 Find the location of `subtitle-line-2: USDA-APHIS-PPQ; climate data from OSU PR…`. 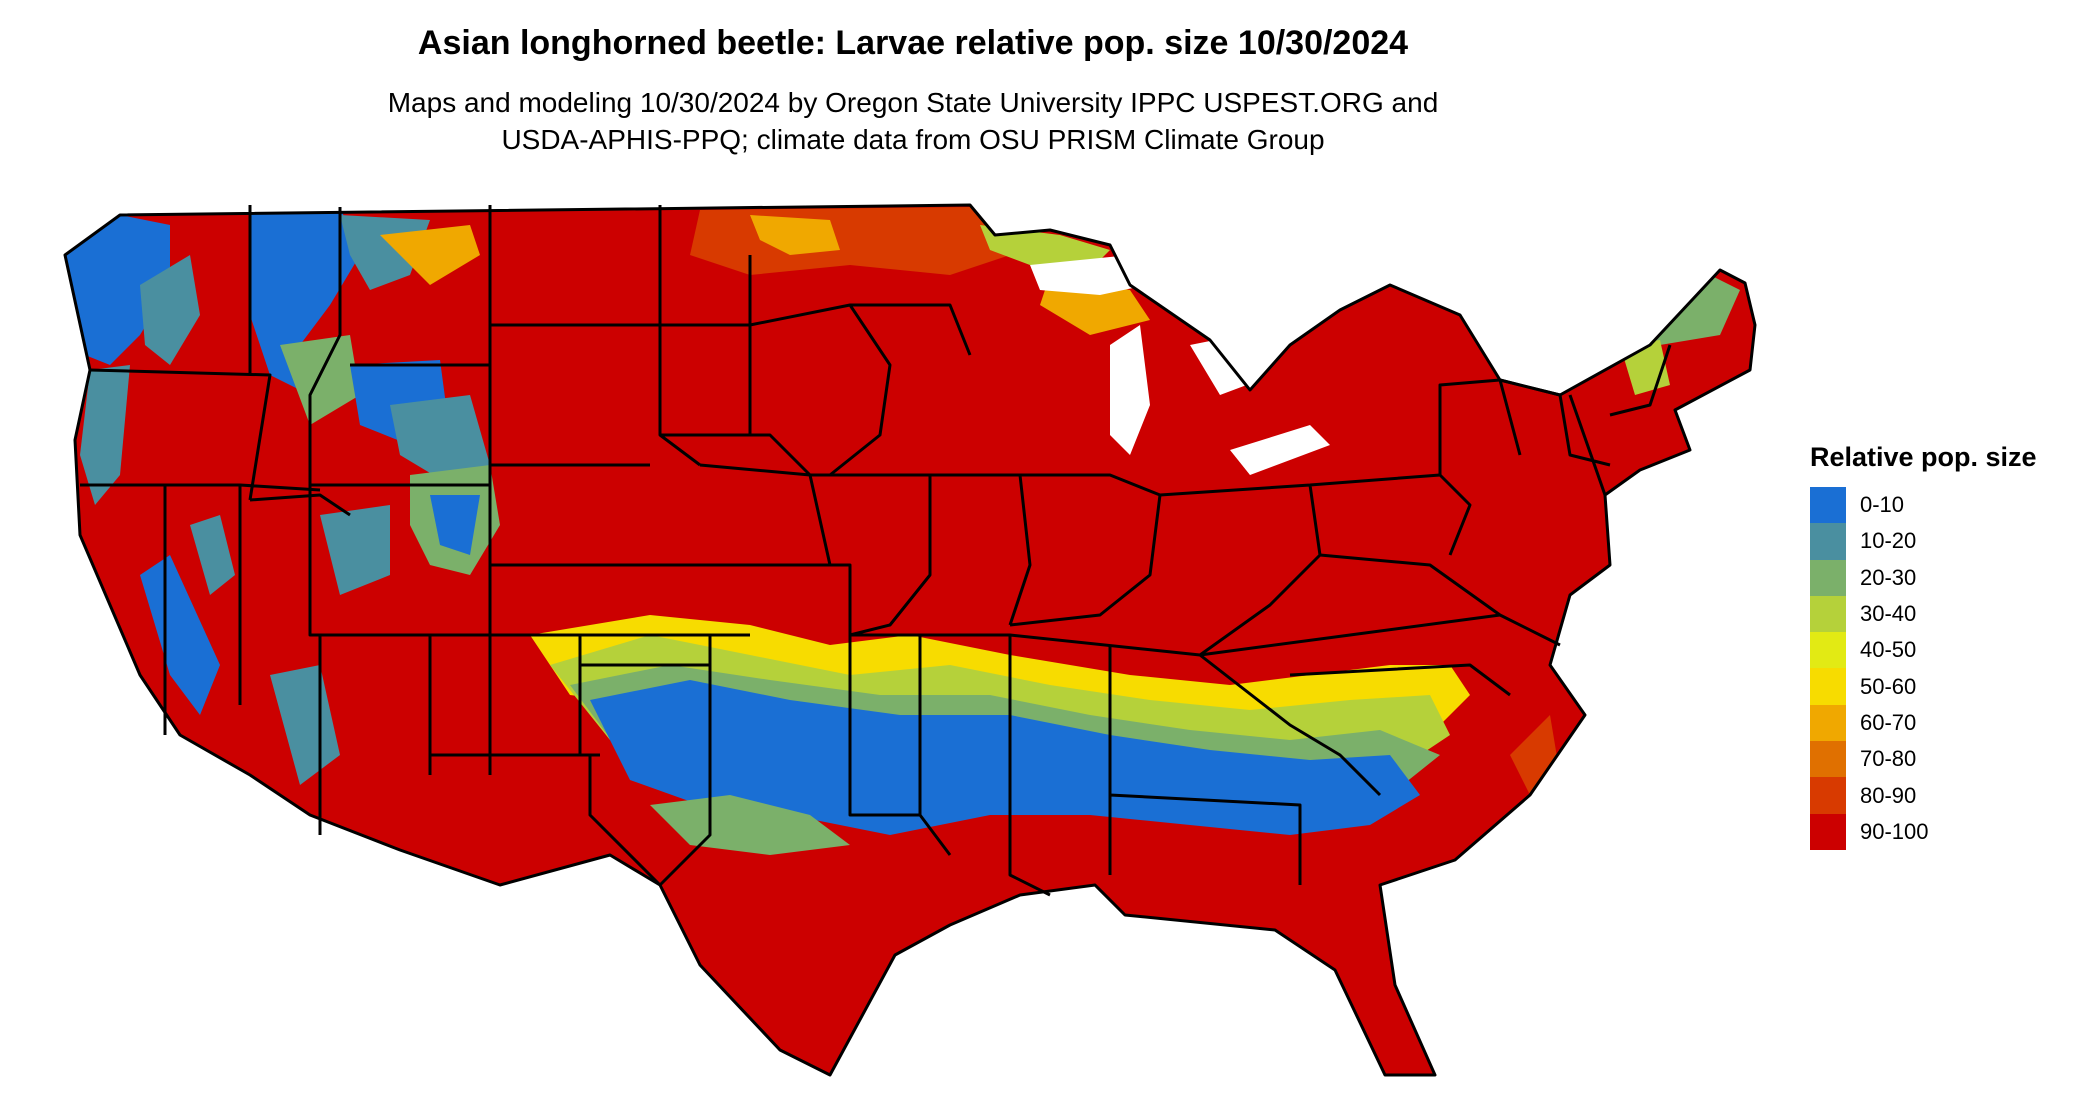

subtitle-line-2: USDA-APHIS-PPQ; climate data from OSU PR… is located at coordinates (913, 139).